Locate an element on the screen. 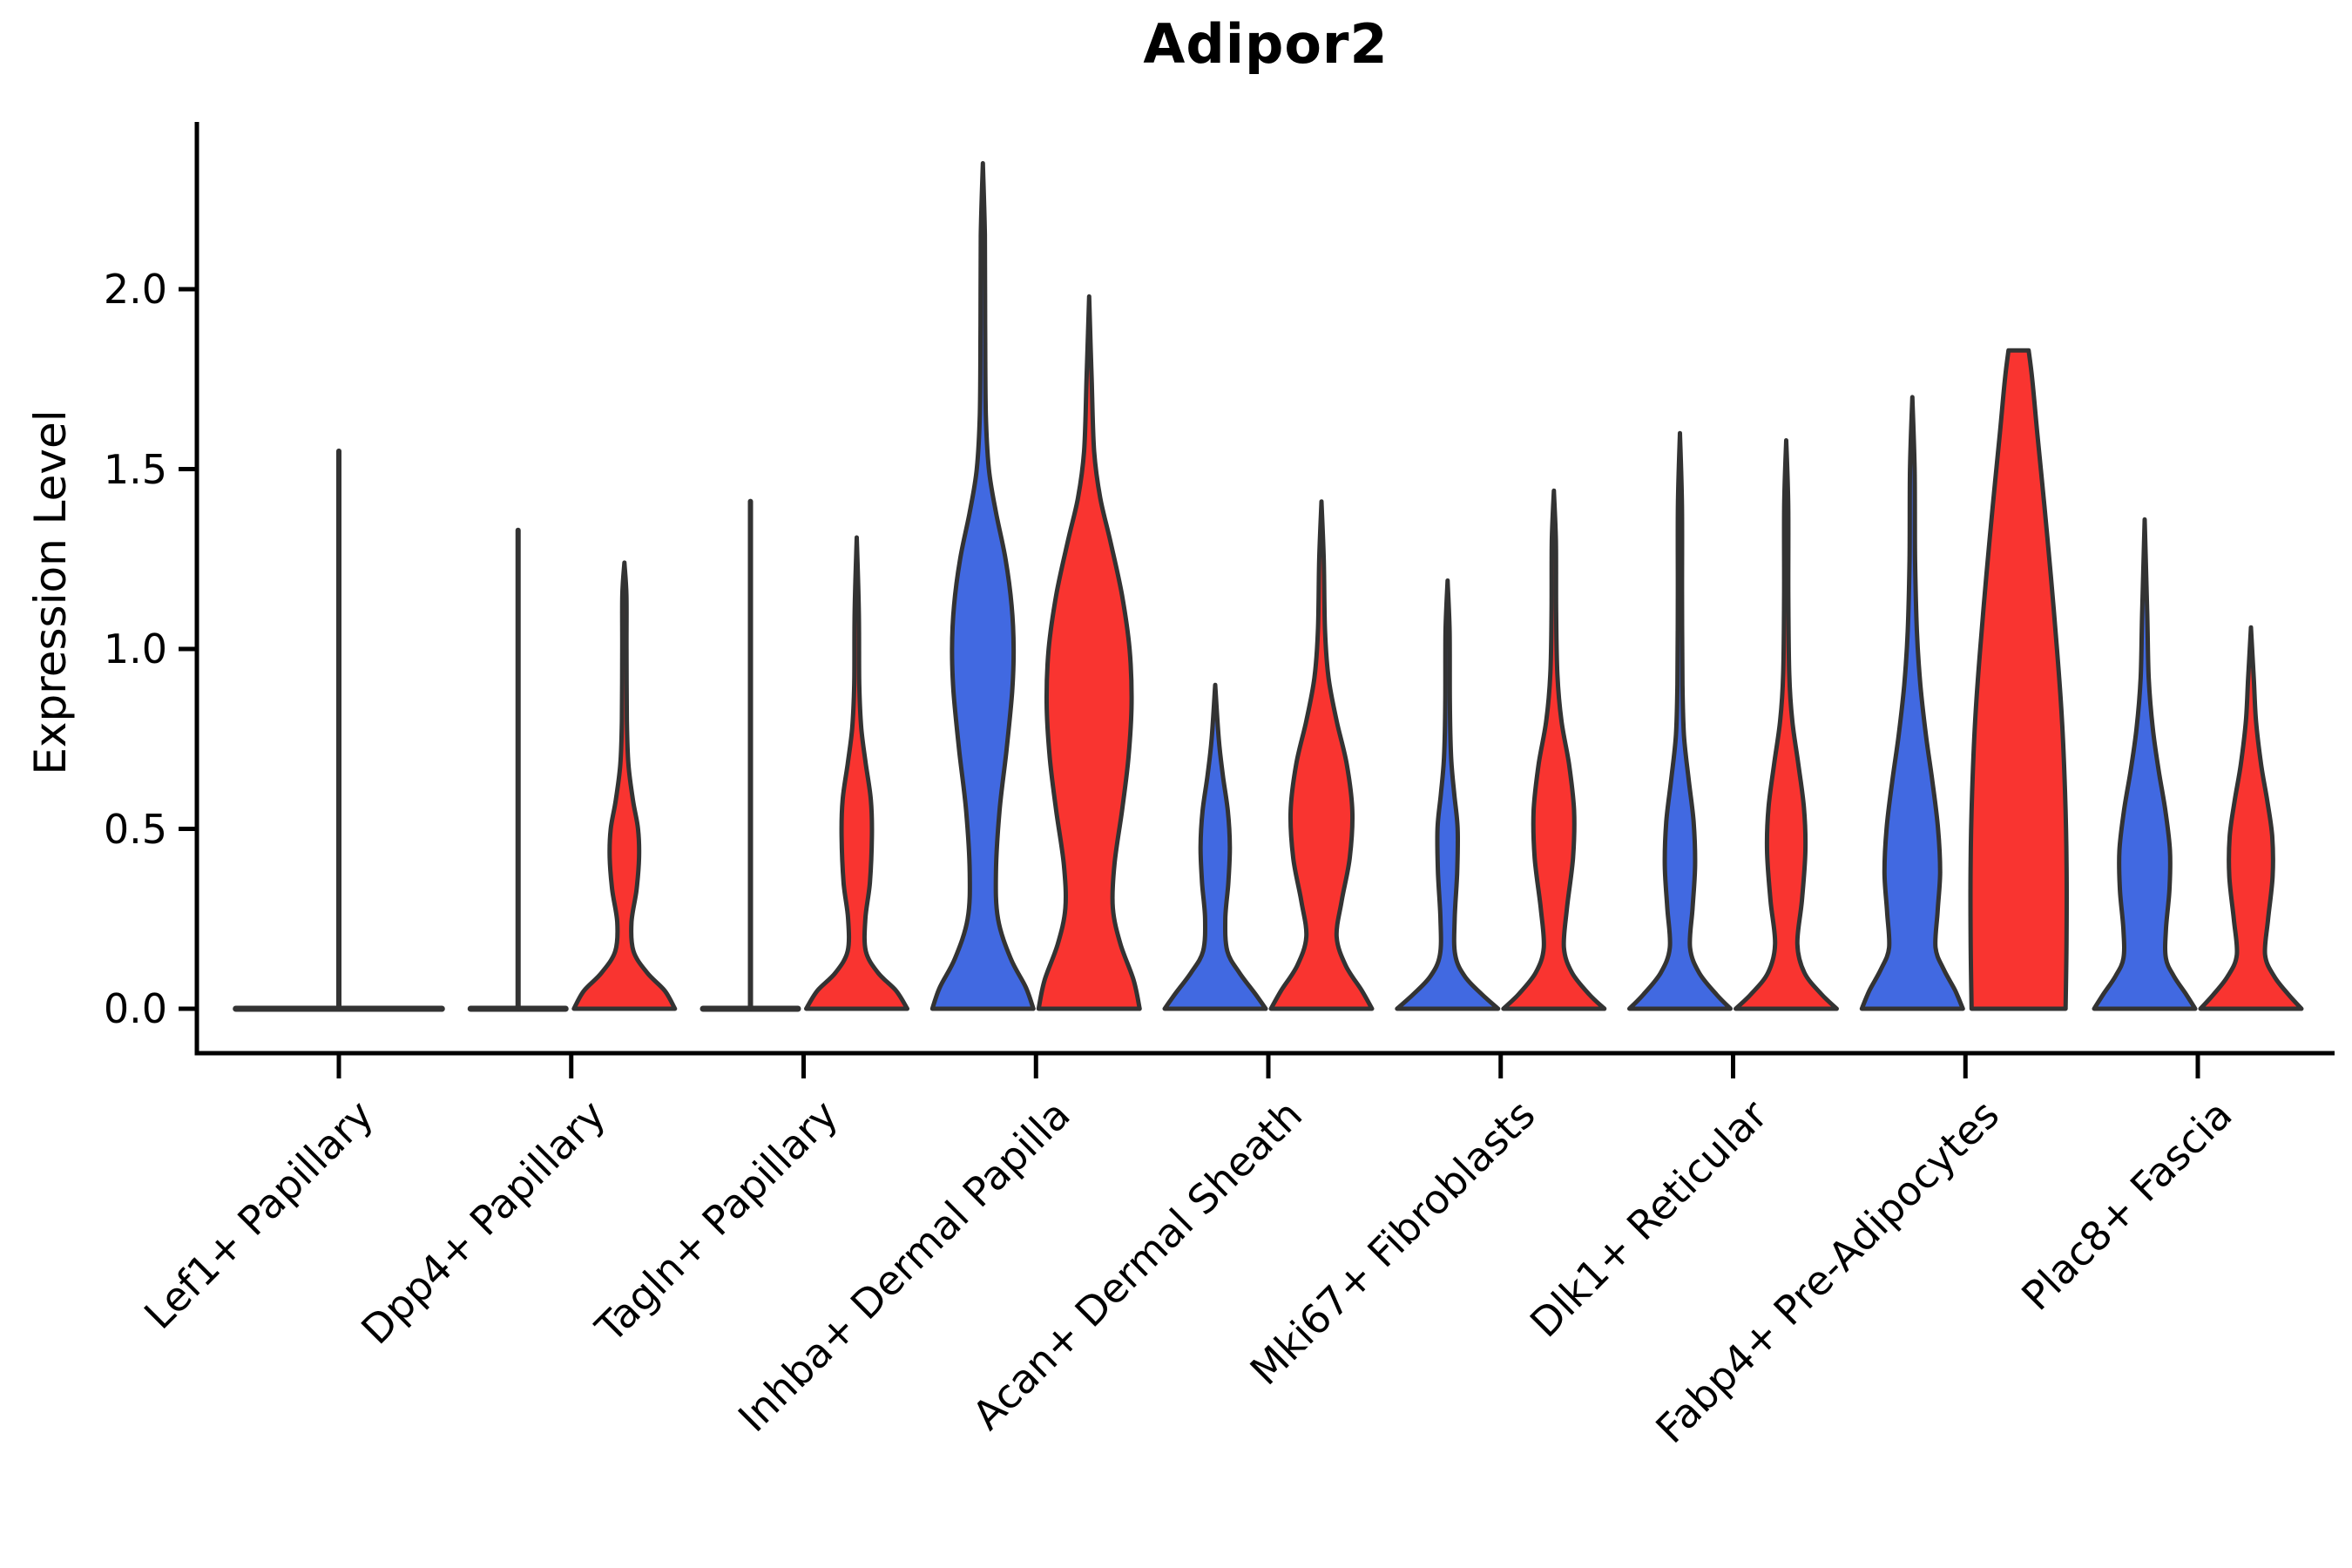  y-tick-label: 2.0 is located at coordinates (135, 289).